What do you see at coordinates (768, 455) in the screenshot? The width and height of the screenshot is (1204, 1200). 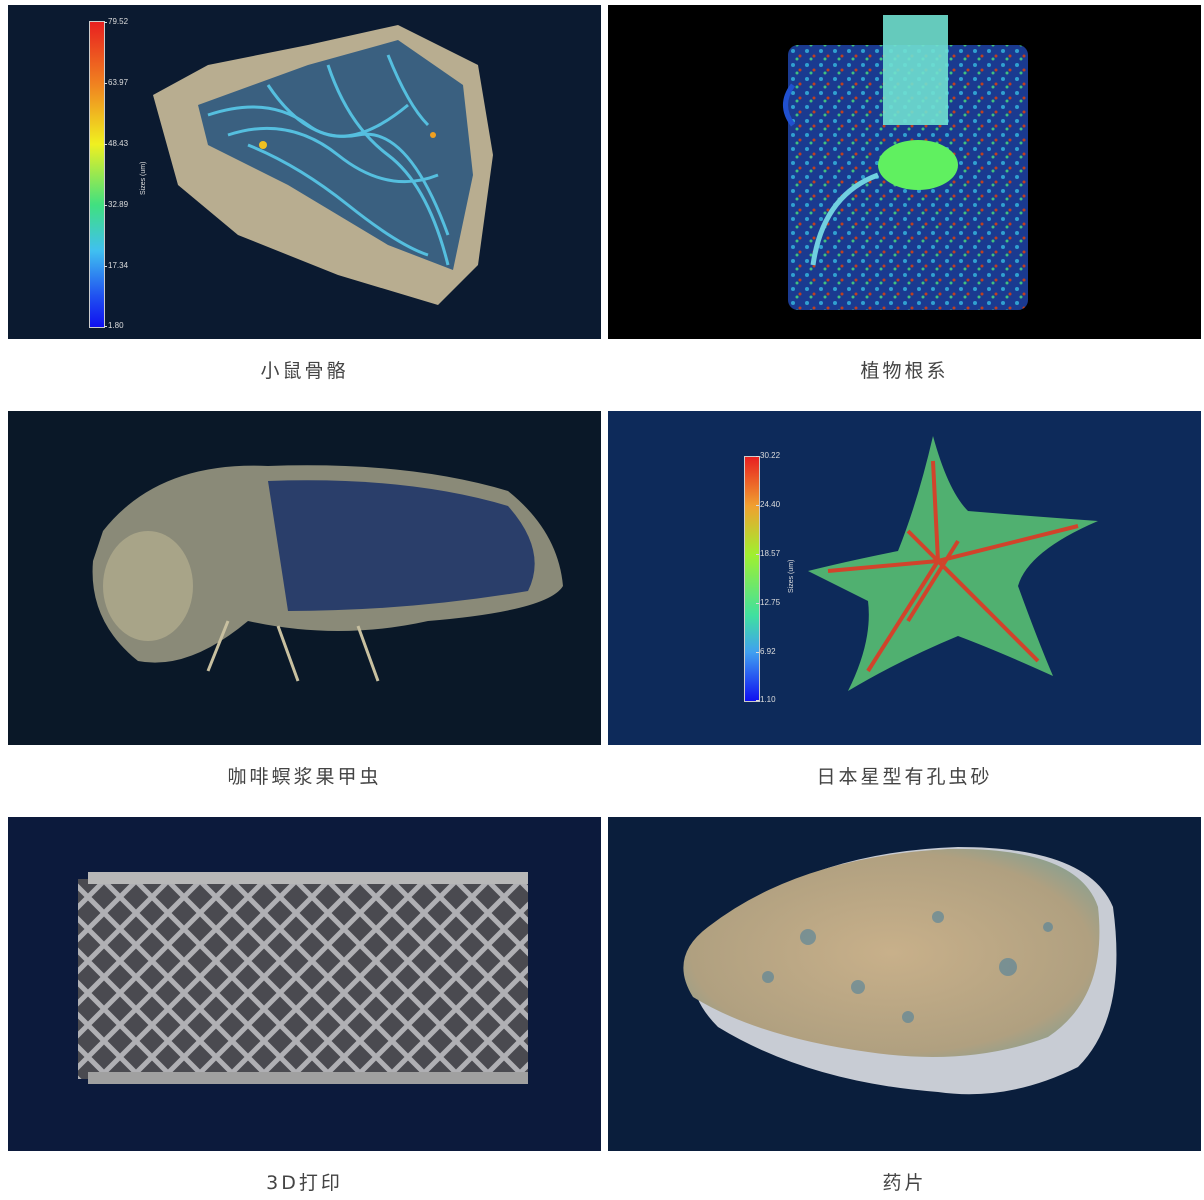 I see `colorbar-tick: 30.22` at bounding box center [768, 455].